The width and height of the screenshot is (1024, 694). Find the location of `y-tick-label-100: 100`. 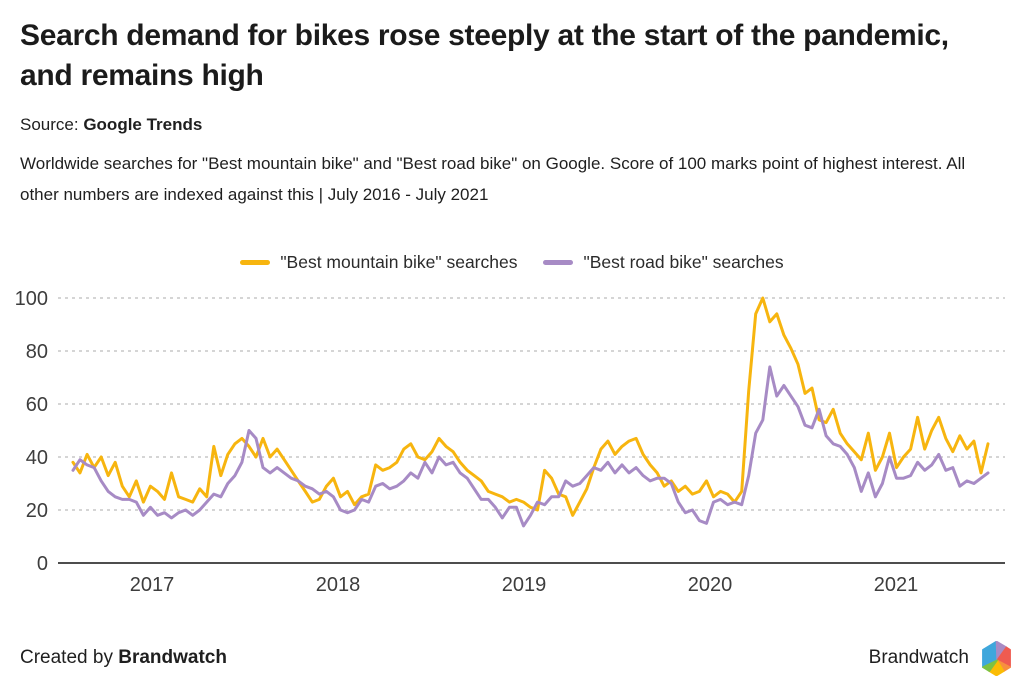

y-tick-label-100: 100 is located at coordinates (31, 299).